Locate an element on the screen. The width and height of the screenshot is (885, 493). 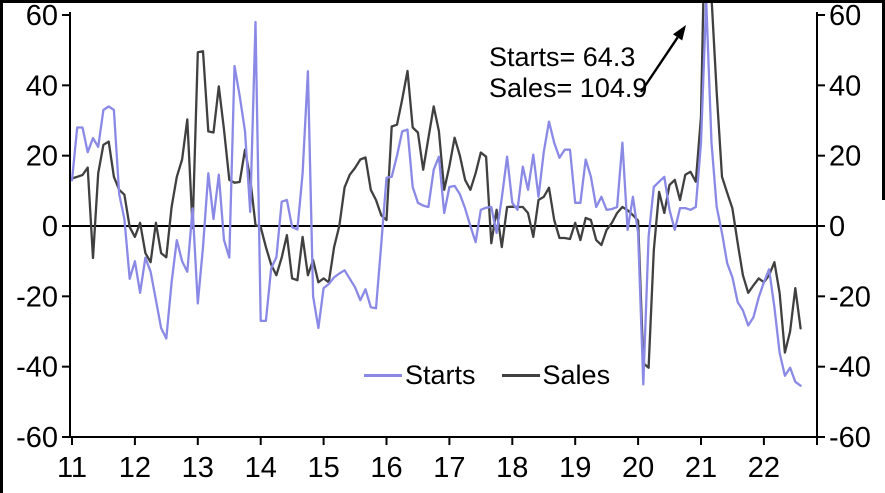
legend-entry-starts: Starts is located at coordinates (420, 375).